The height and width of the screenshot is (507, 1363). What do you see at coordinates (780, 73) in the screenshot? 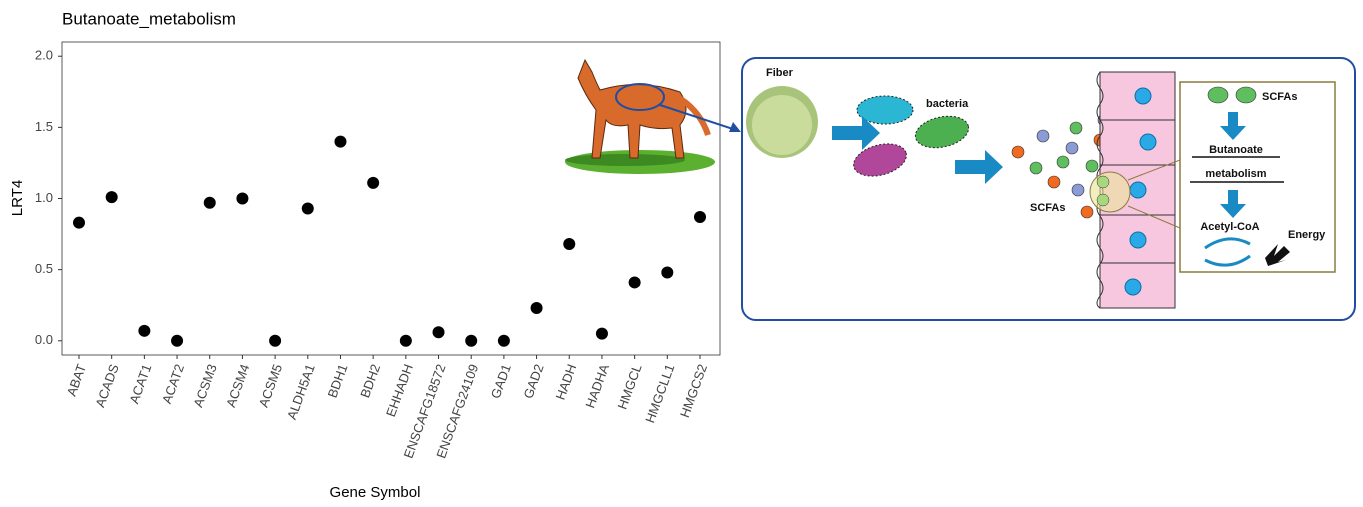
I see `fiber-label: Fiber` at bounding box center [780, 73].